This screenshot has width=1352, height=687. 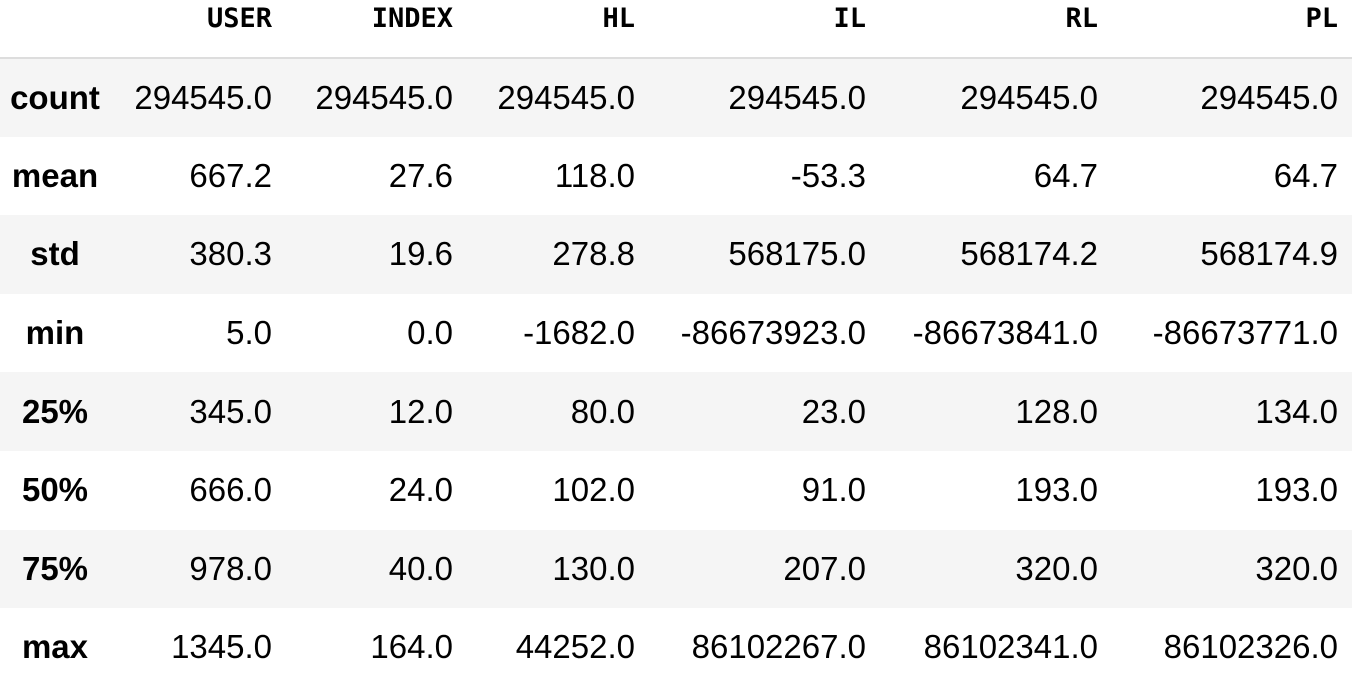 What do you see at coordinates (376, 29) in the screenshot?
I see `column-header: INDEX` at bounding box center [376, 29].